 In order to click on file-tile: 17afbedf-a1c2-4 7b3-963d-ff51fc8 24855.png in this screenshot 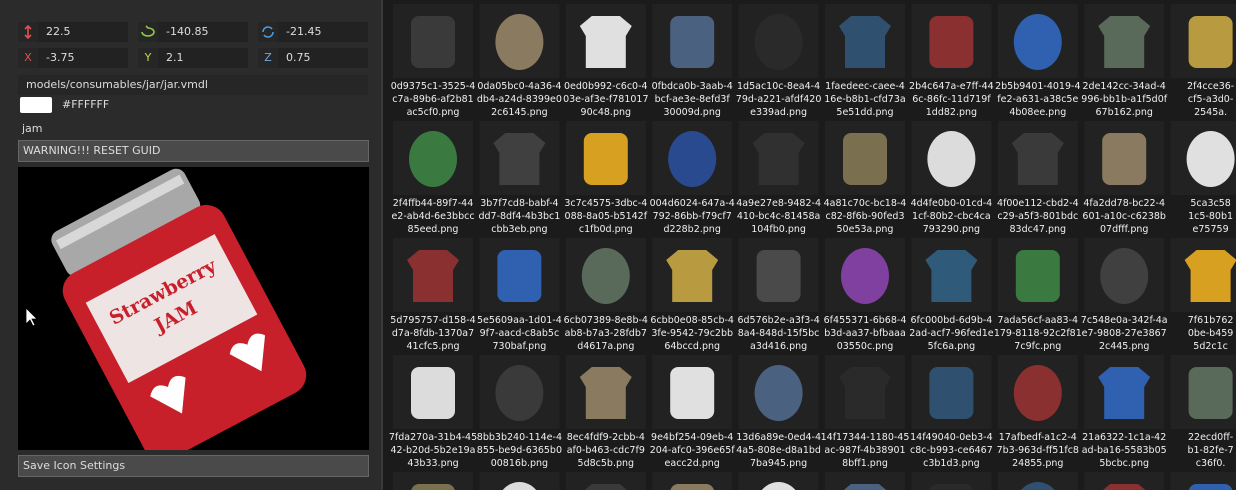, I will do `click(1038, 412)`.